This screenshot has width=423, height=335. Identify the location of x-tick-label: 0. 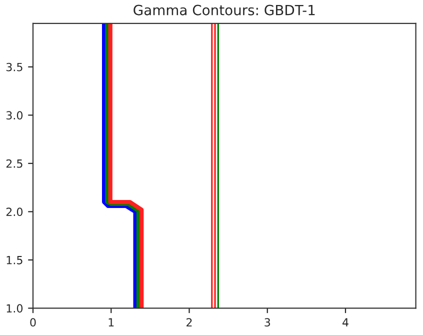
(33, 322).